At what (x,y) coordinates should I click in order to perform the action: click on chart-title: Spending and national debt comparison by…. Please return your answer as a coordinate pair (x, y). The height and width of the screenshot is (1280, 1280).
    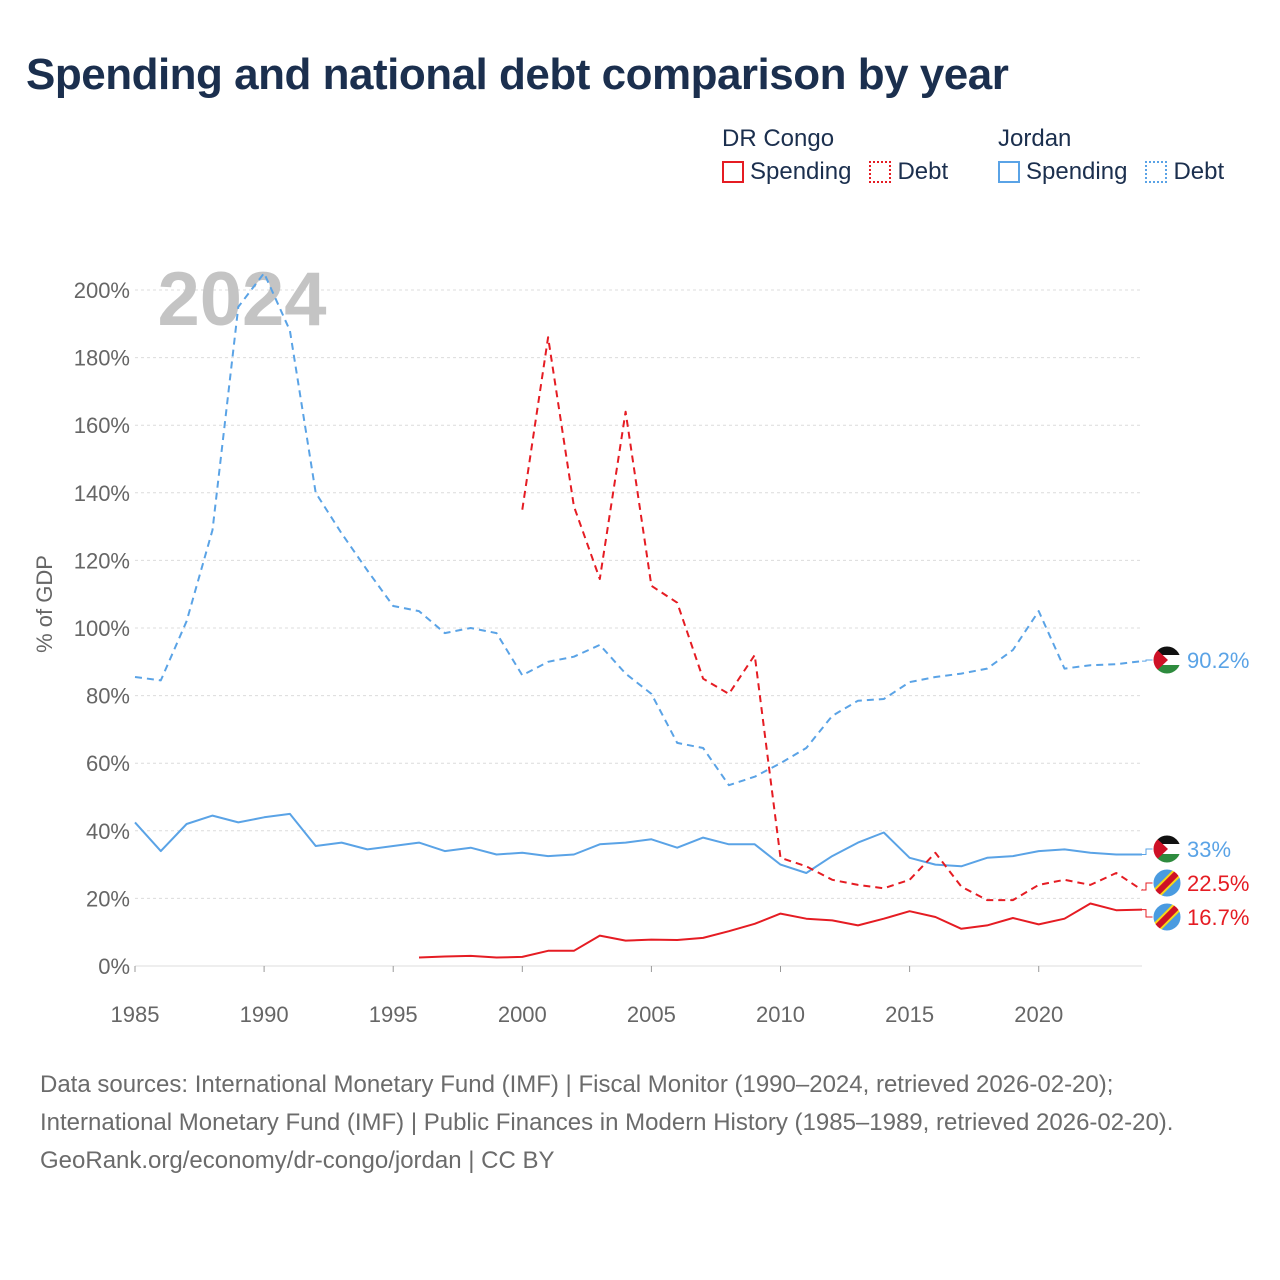
    Looking at the image, I should click on (517, 74).